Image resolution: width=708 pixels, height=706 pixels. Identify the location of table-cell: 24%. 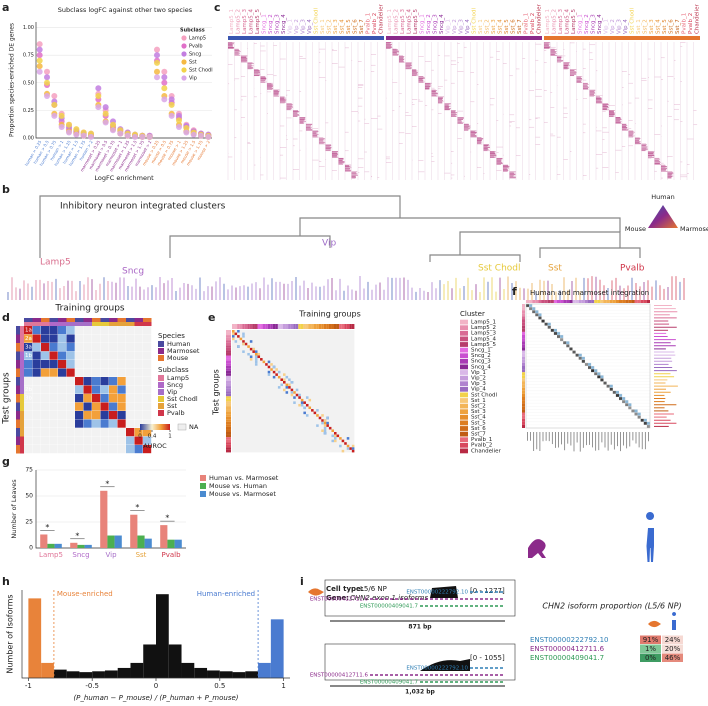
(673, 640).